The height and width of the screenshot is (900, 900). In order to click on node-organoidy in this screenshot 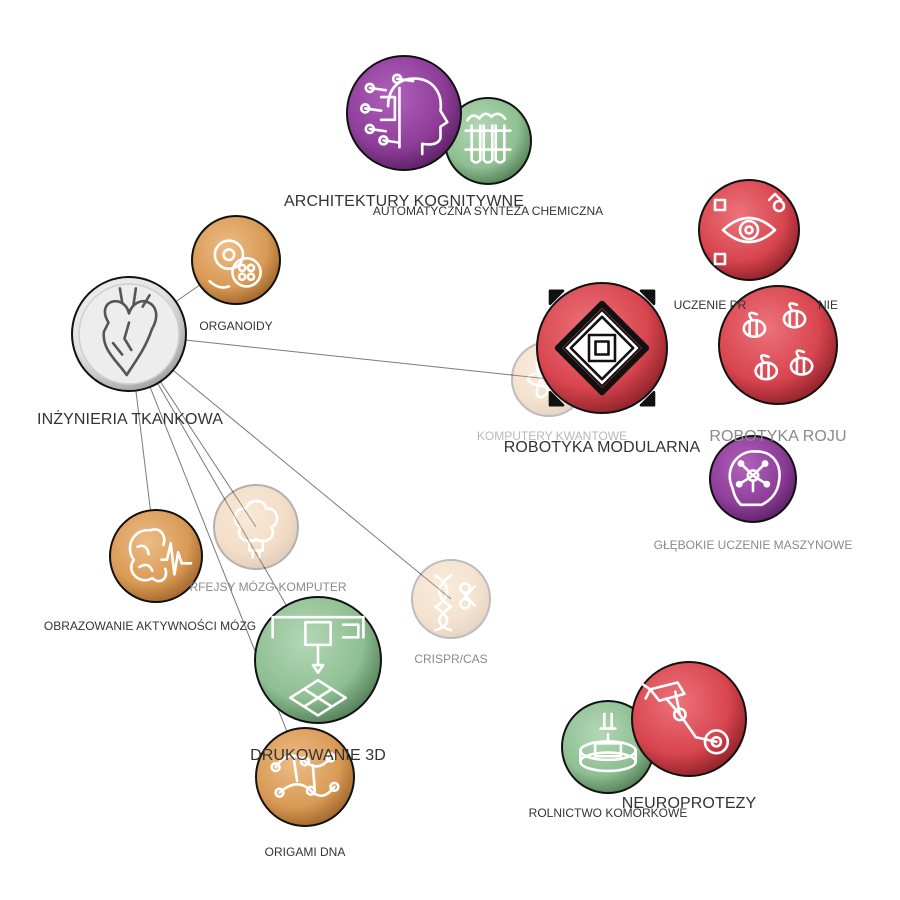, I will do `click(236, 260)`.